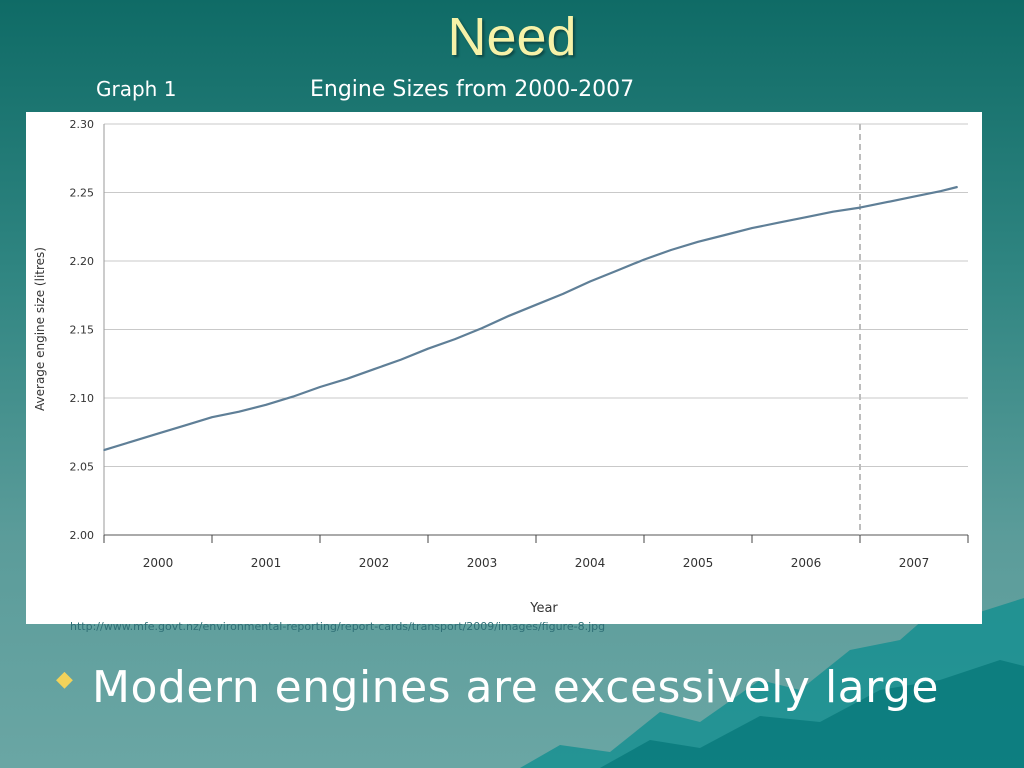 Image resolution: width=1024 pixels, height=768 pixels. What do you see at coordinates (82, 193) in the screenshot?
I see `y-tick-label: 2.25` at bounding box center [82, 193].